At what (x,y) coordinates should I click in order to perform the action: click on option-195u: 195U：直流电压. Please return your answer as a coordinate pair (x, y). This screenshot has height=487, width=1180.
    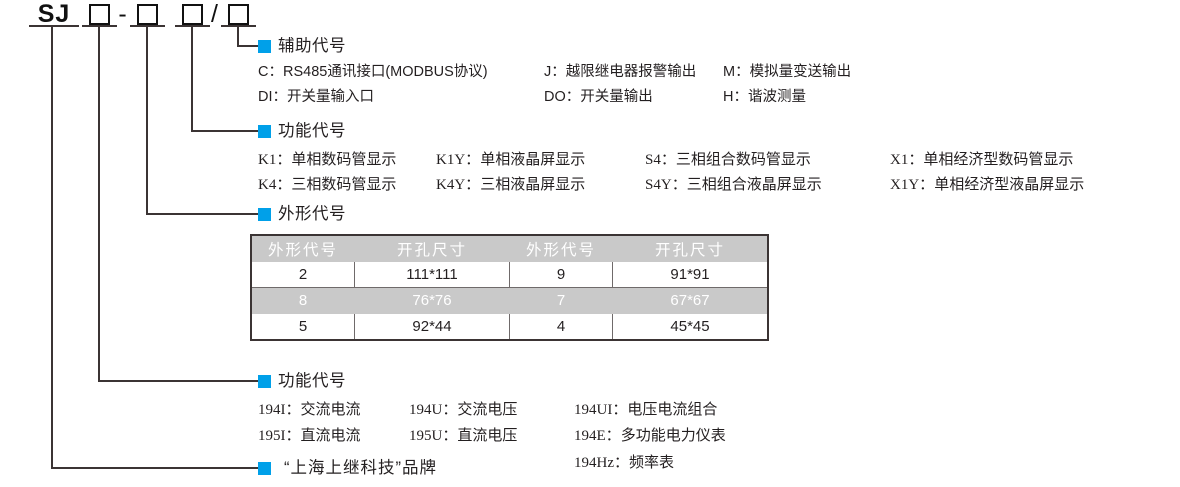
    Looking at the image, I should click on (463, 436).